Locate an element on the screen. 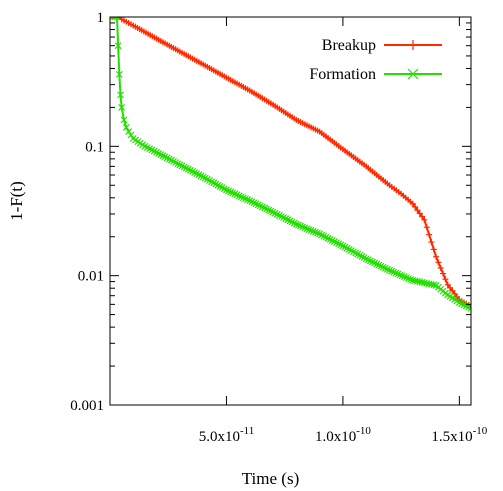 The height and width of the screenshot is (491, 503). data-point-formation-106-b is located at coordinates (336, 243).